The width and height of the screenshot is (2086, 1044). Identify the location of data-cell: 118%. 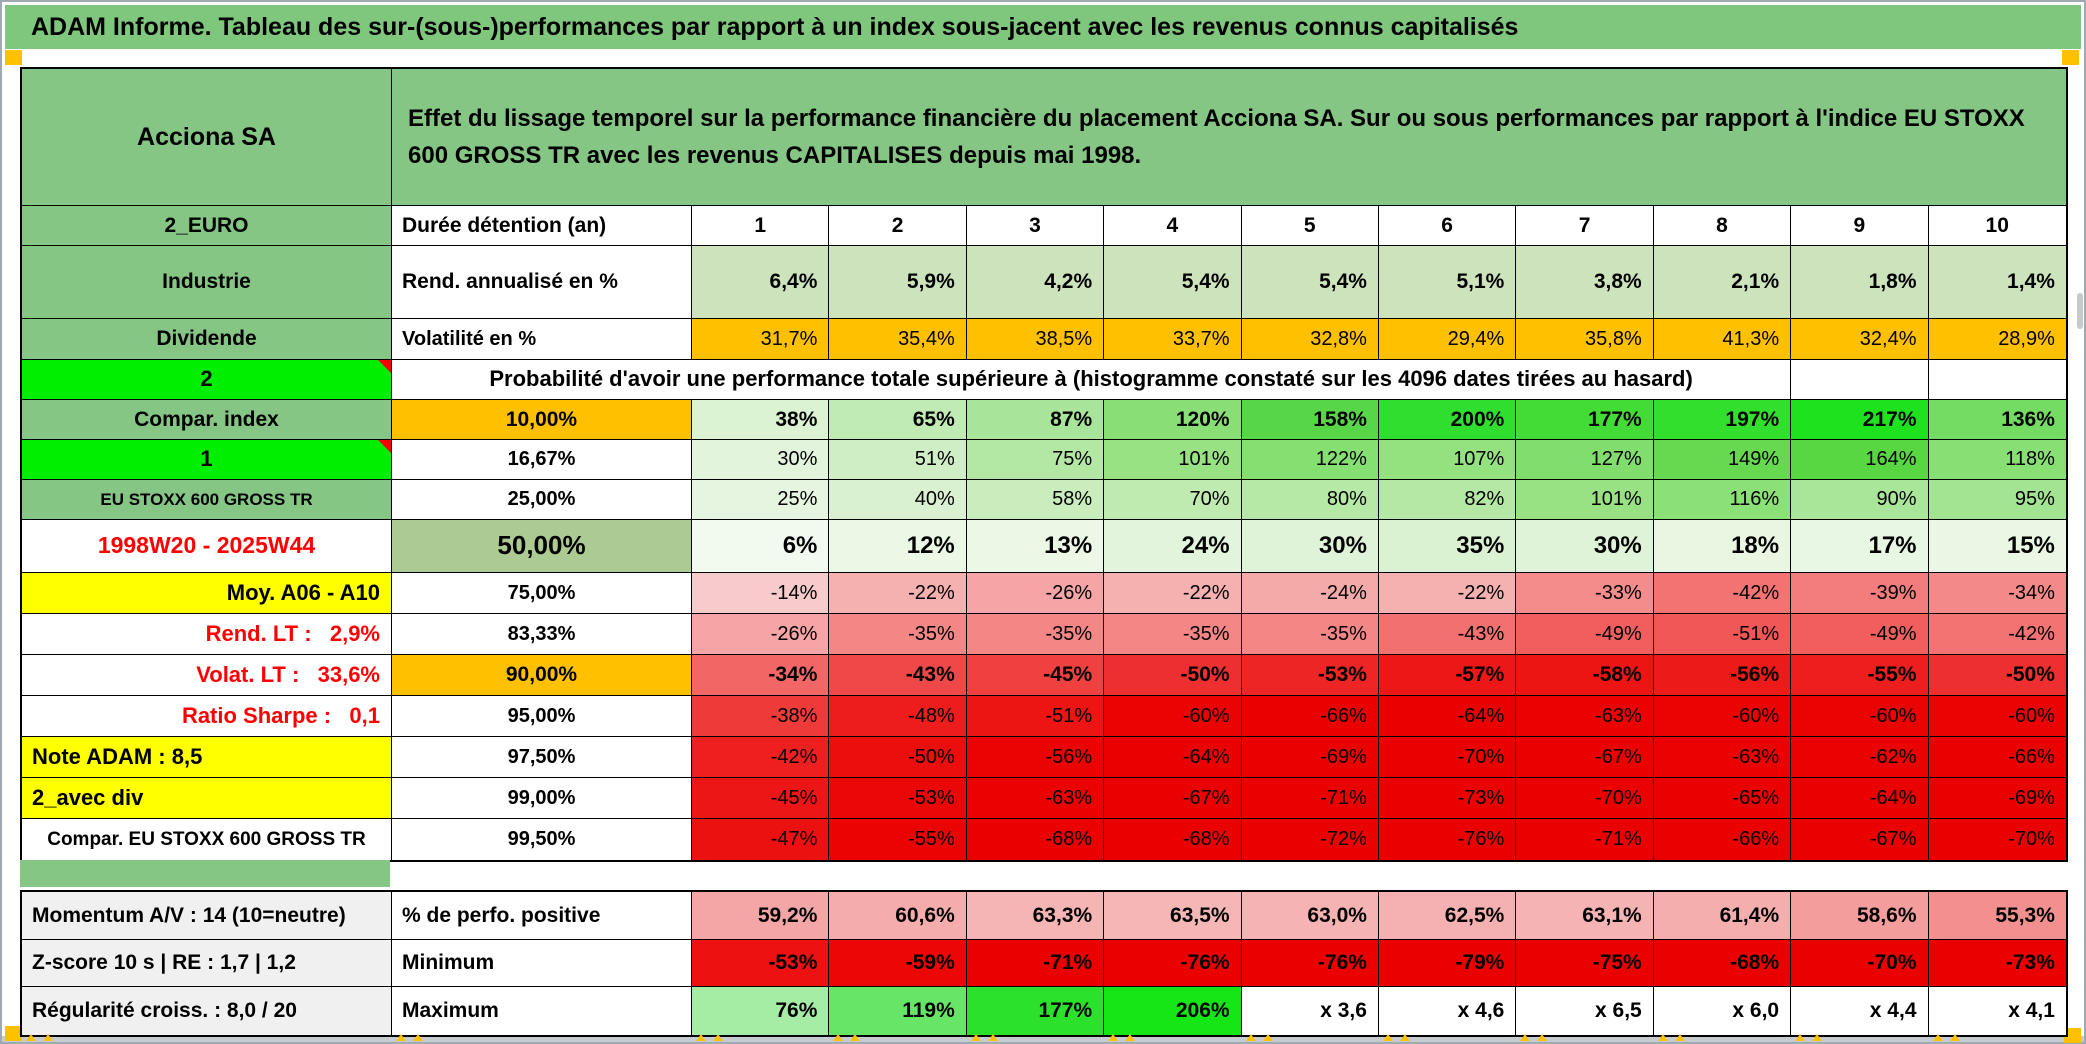
(1997, 460).